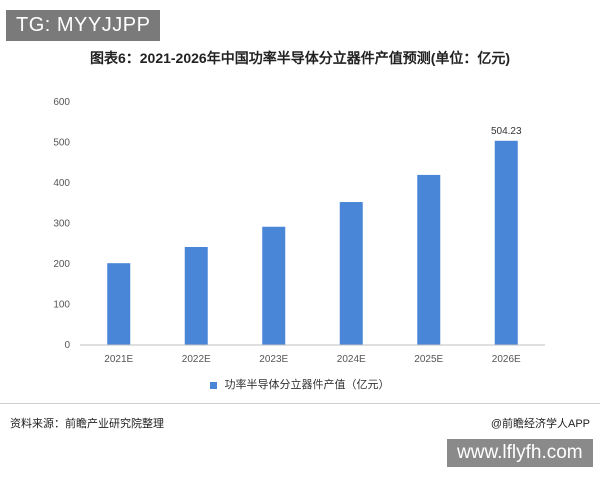 The width and height of the screenshot is (600, 480). What do you see at coordinates (540, 424) in the screenshot?
I see `publisher-credit: @前瞻经济学人APP` at bounding box center [540, 424].